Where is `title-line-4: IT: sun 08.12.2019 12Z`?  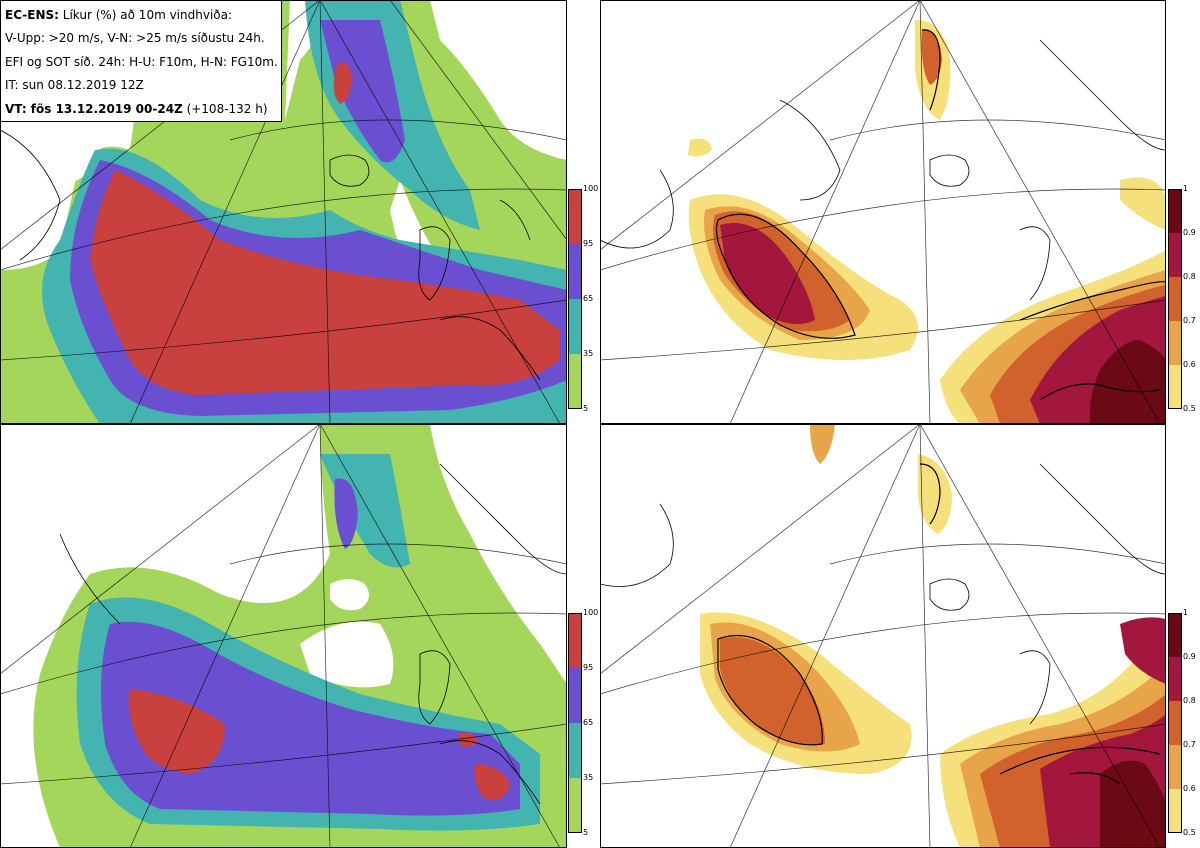
title-line-4: IT: sun 08.12.2019 12Z is located at coordinates (74, 85).